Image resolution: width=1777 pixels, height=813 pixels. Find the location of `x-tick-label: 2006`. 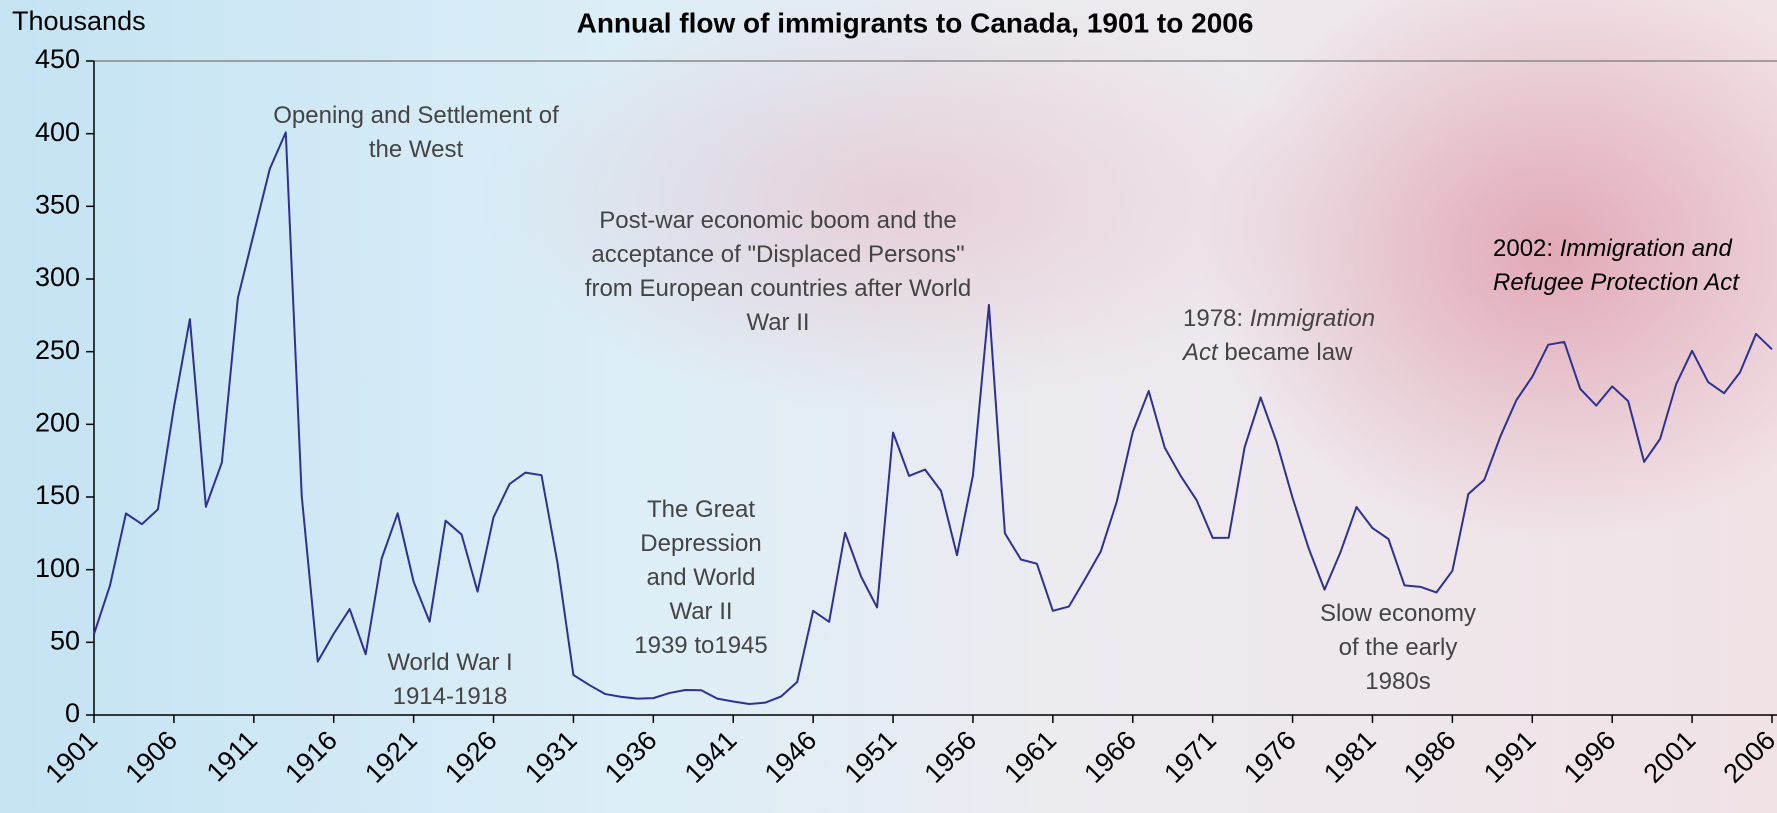

x-tick-label: 2006 is located at coordinates (1747, 757).